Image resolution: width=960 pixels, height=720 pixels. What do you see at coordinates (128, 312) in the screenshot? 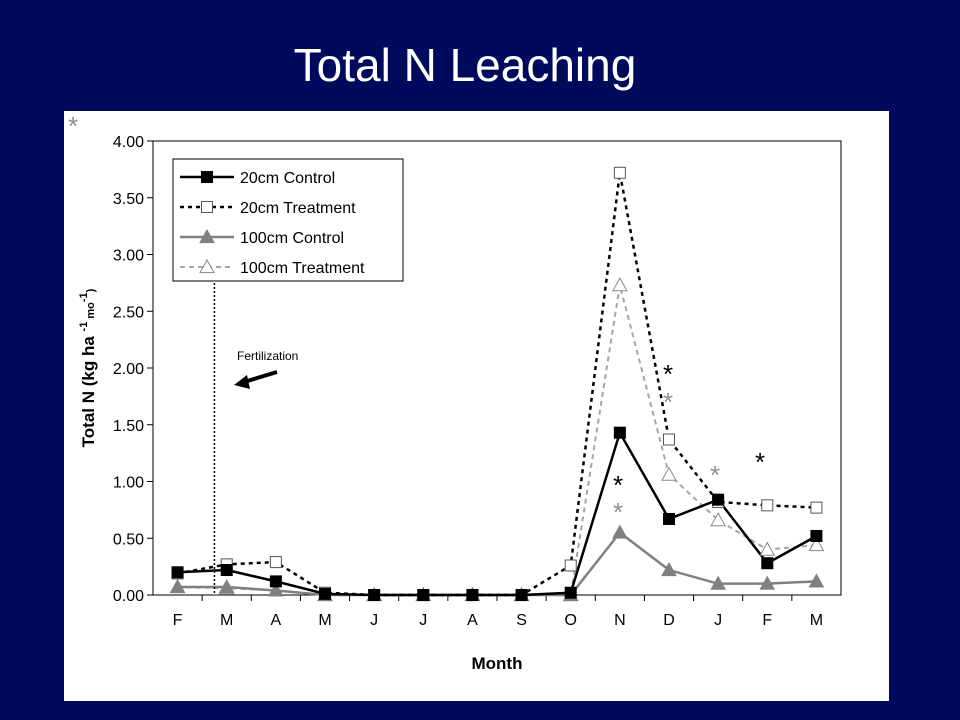
I see `y-tick-label: 2.50` at bounding box center [128, 312].